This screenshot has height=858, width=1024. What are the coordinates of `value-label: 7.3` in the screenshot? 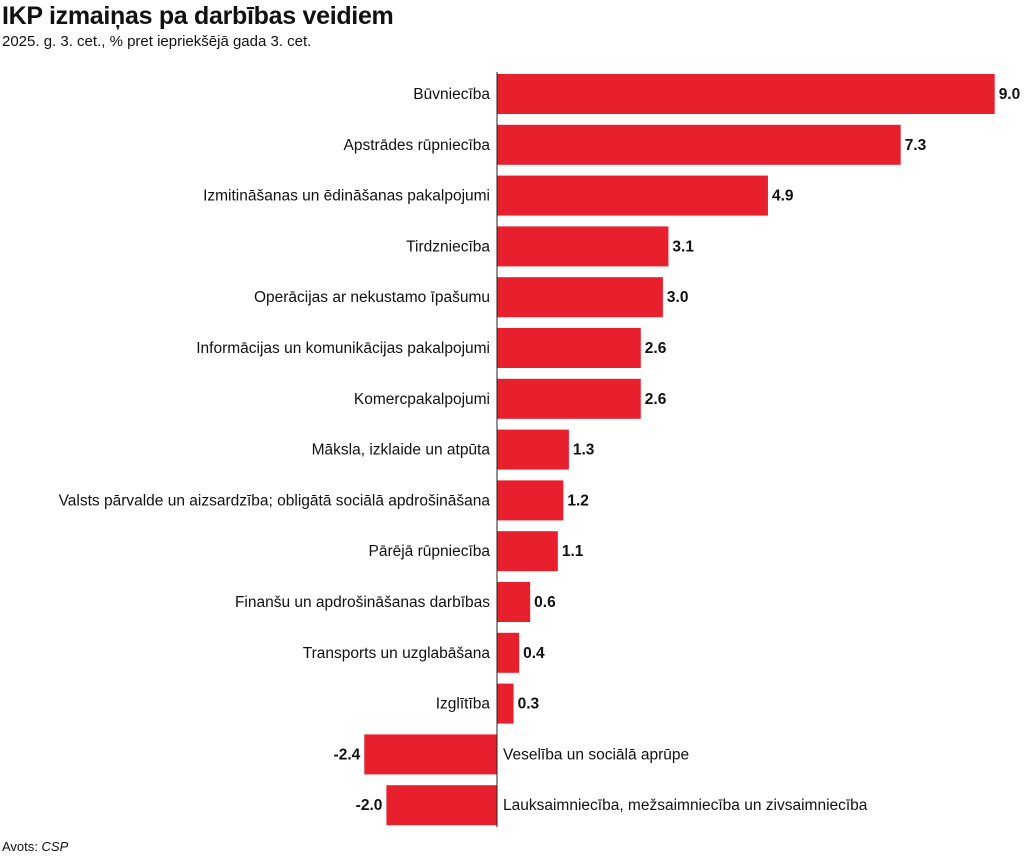 It's located at (916, 145).